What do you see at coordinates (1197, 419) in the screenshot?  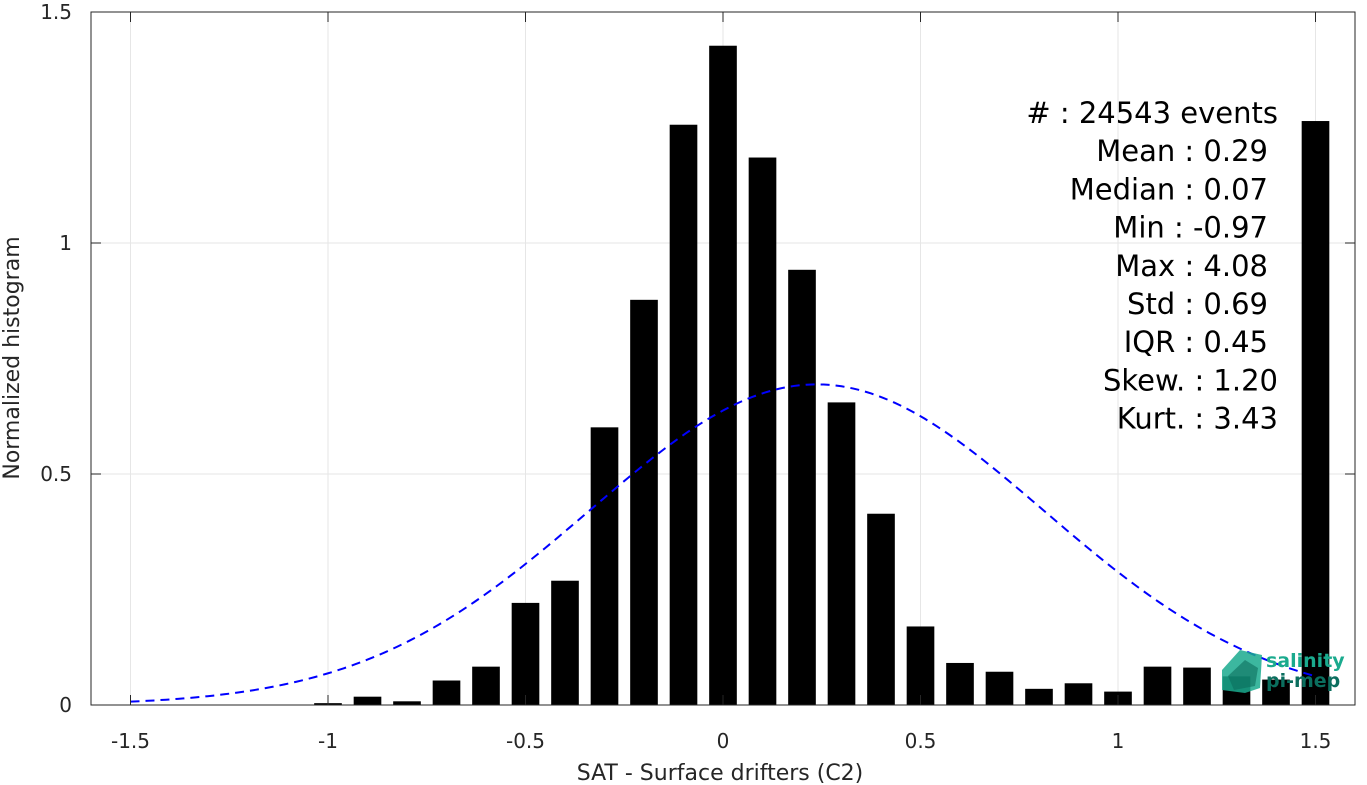 I see `stat-line: Kurt. : 3.43` at bounding box center [1197, 419].